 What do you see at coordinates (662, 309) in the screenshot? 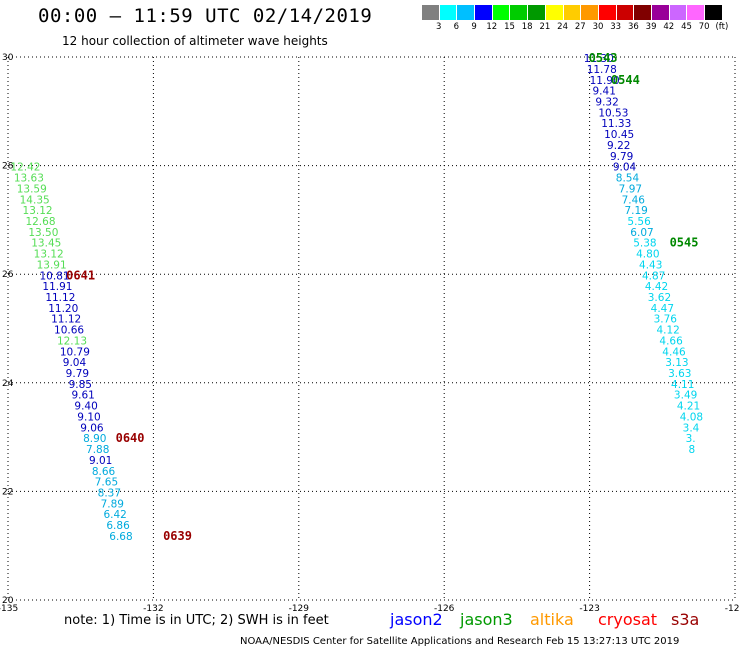
I see `wave-height-value: 4.47` at bounding box center [662, 309].